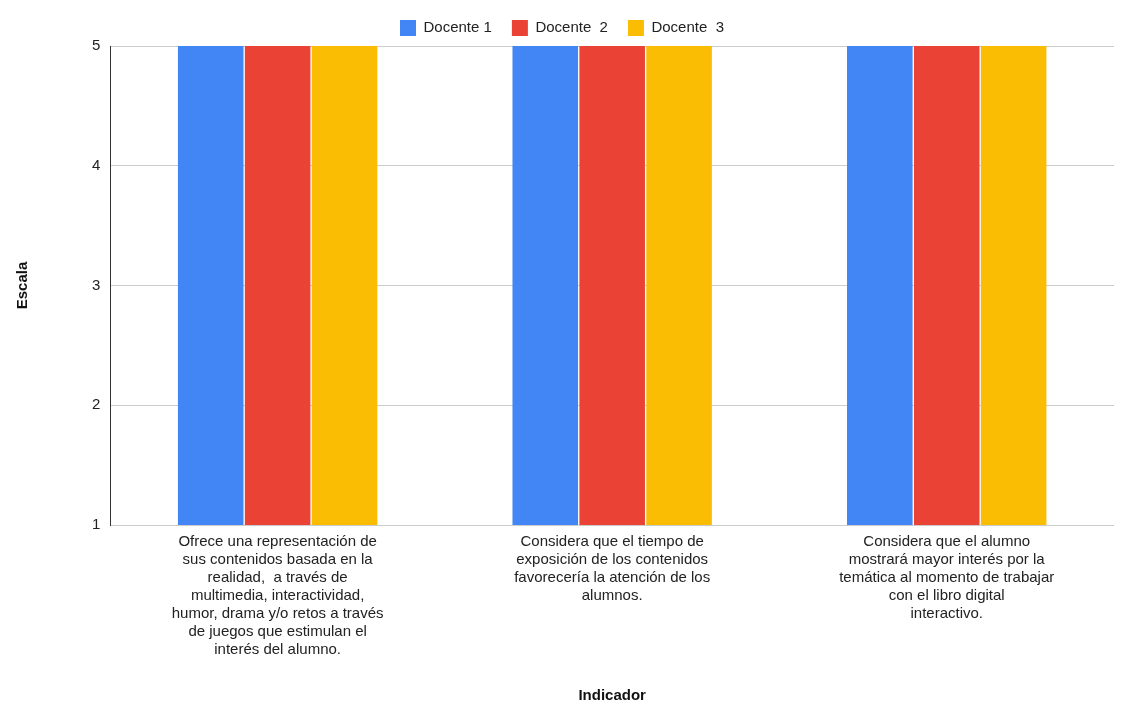  What do you see at coordinates (96, 164) in the screenshot?
I see `y-tick-label: 4` at bounding box center [96, 164].